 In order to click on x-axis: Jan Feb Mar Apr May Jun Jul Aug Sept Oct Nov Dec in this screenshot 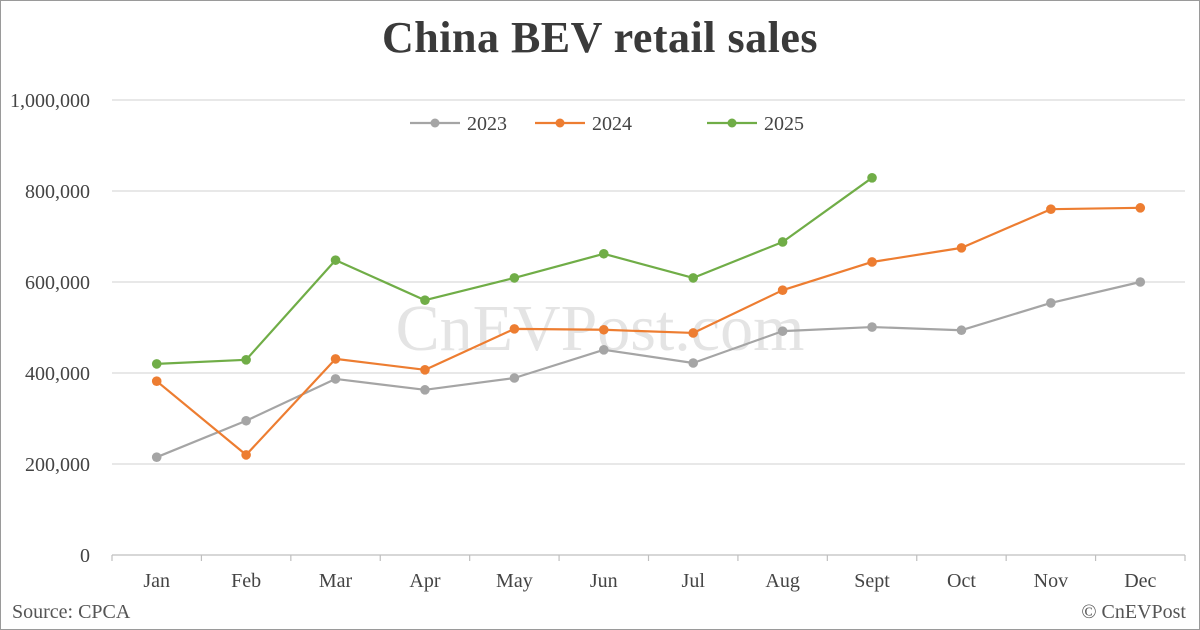, I will do `click(648, 573)`.